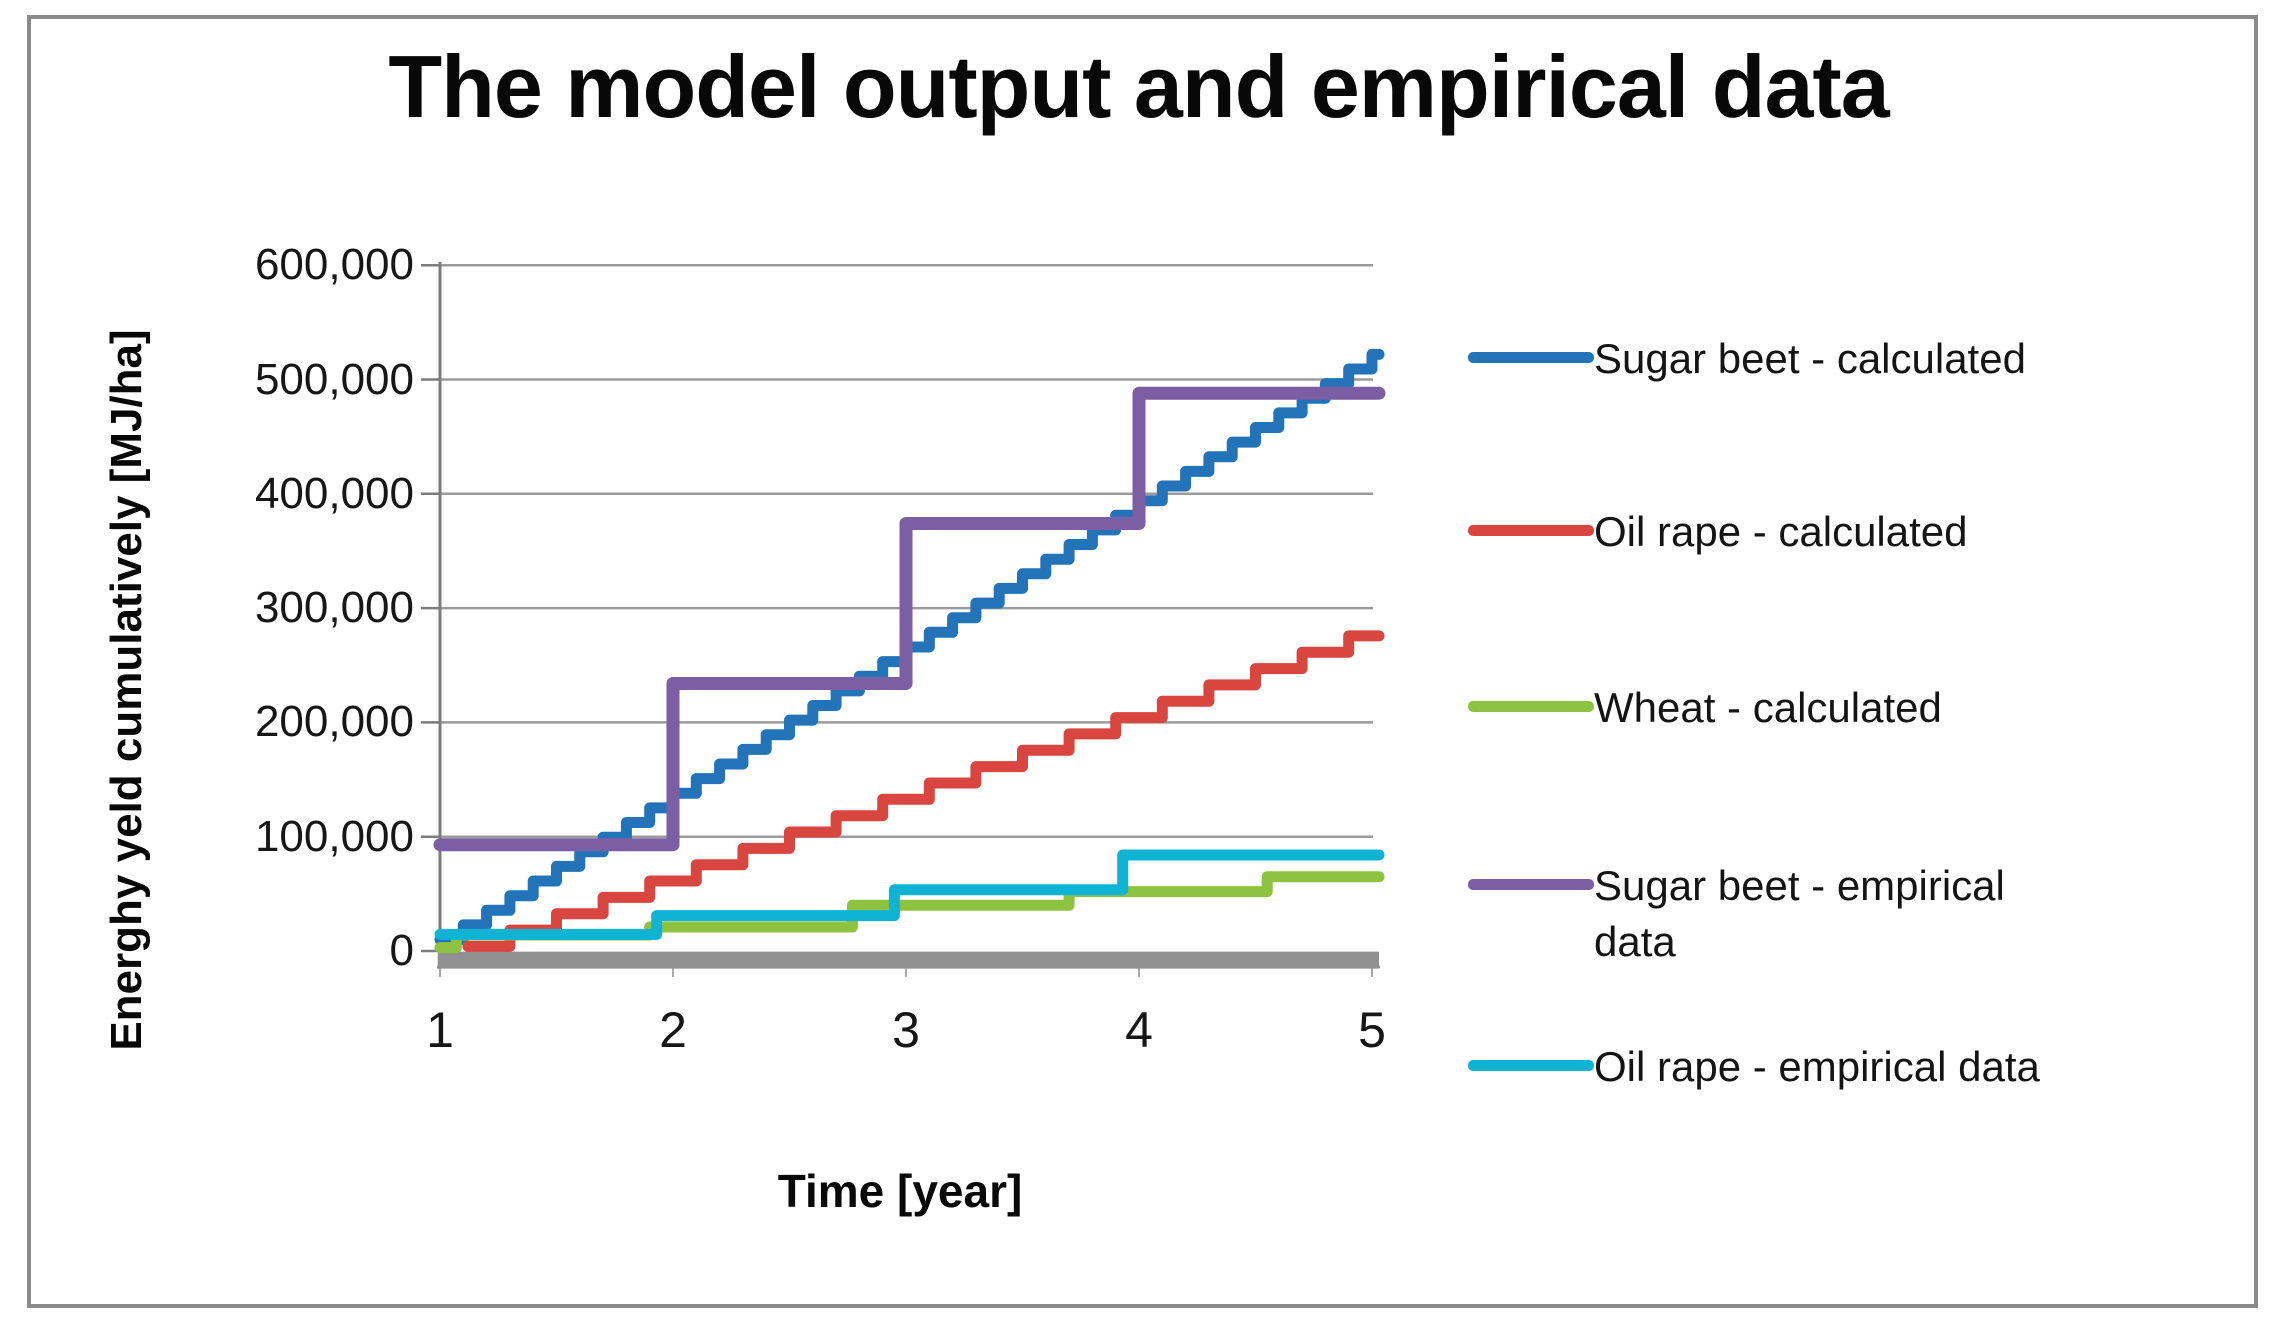 The width and height of the screenshot is (2277, 1317). I want to click on x-axis-title: Time [year], so click(900, 1191).